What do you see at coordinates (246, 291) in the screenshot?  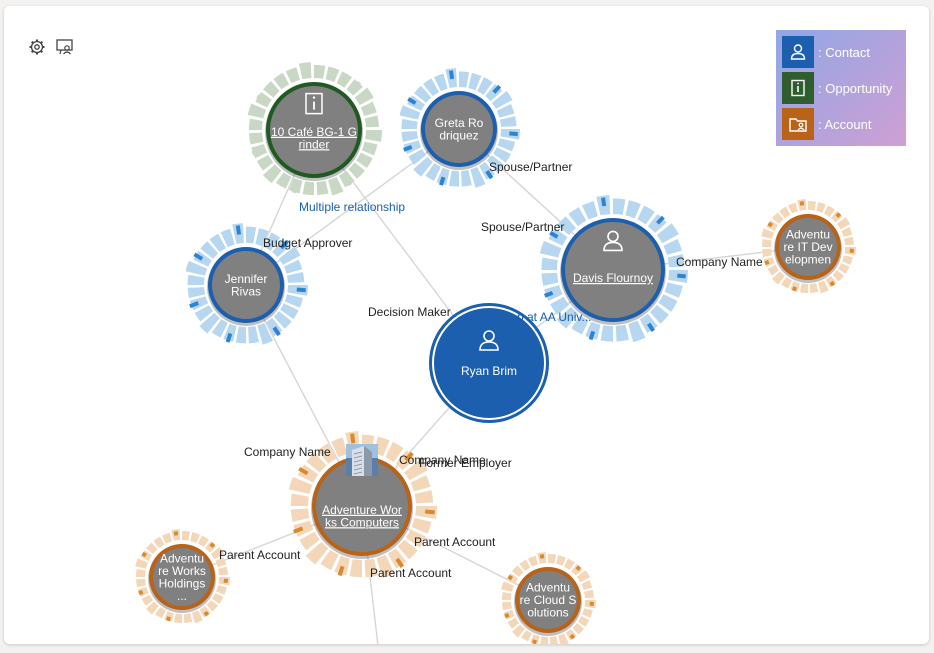 I see `node-label: Rivas` at bounding box center [246, 291].